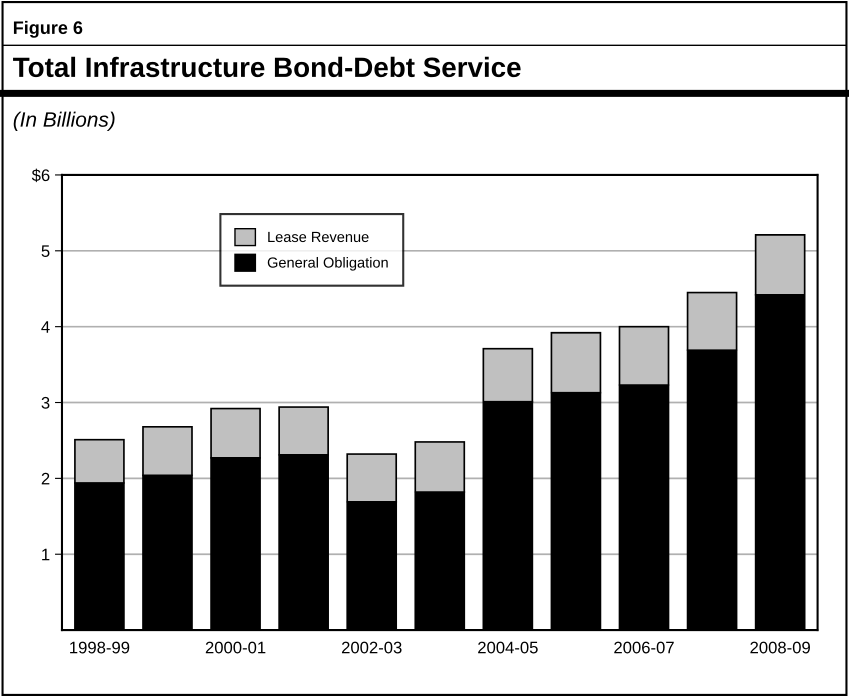 The image size is (849, 697). What do you see at coordinates (100, 648) in the screenshot?
I see `x-tick-label: 1998-99` at bounding box center [100, 648].